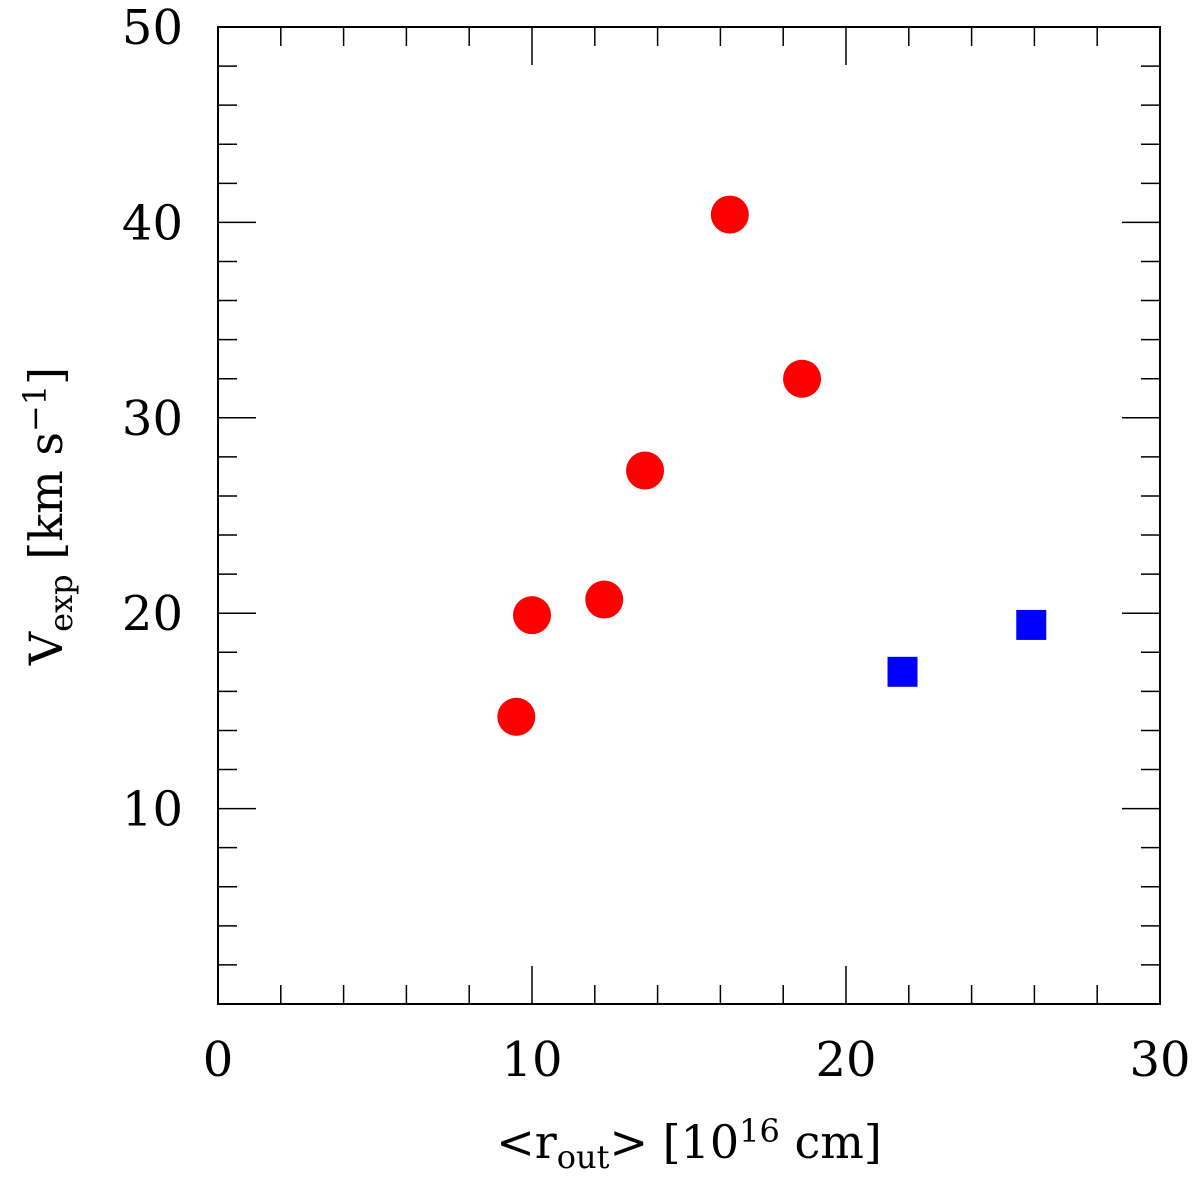  I want to click on x-tick-label: 0, so click(218, 1060).